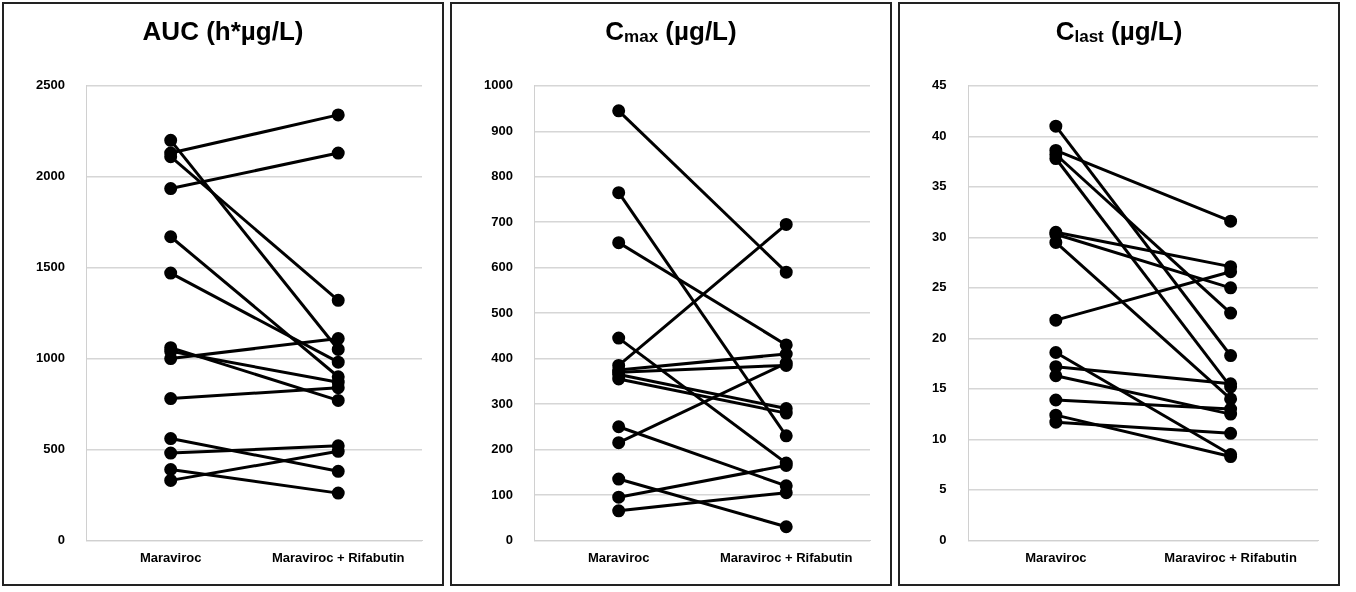  Describe the element at coordinates (502, 358) in the screenshot. I see `y-tick-label: 400` at that location.